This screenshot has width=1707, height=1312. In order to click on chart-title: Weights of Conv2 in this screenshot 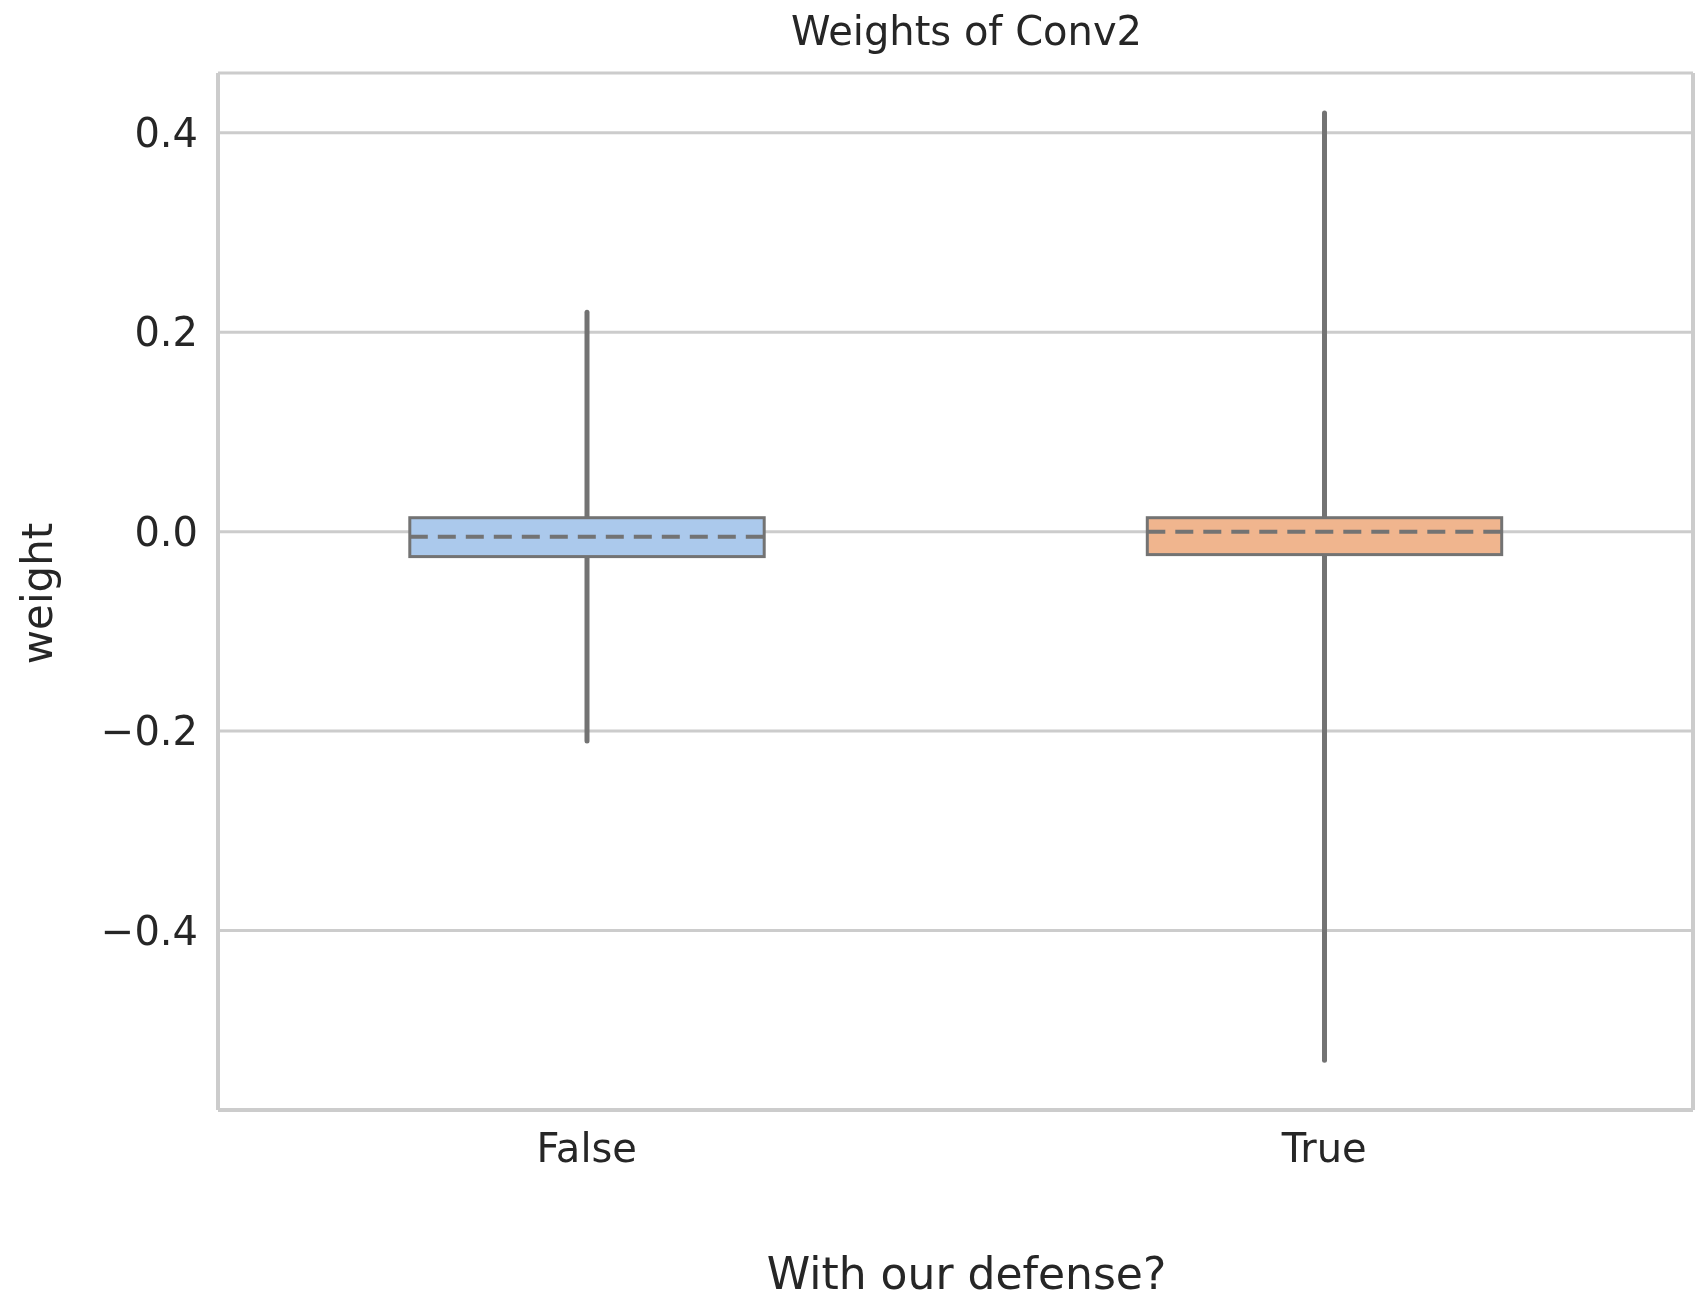, I will do `click(966, 31)`.